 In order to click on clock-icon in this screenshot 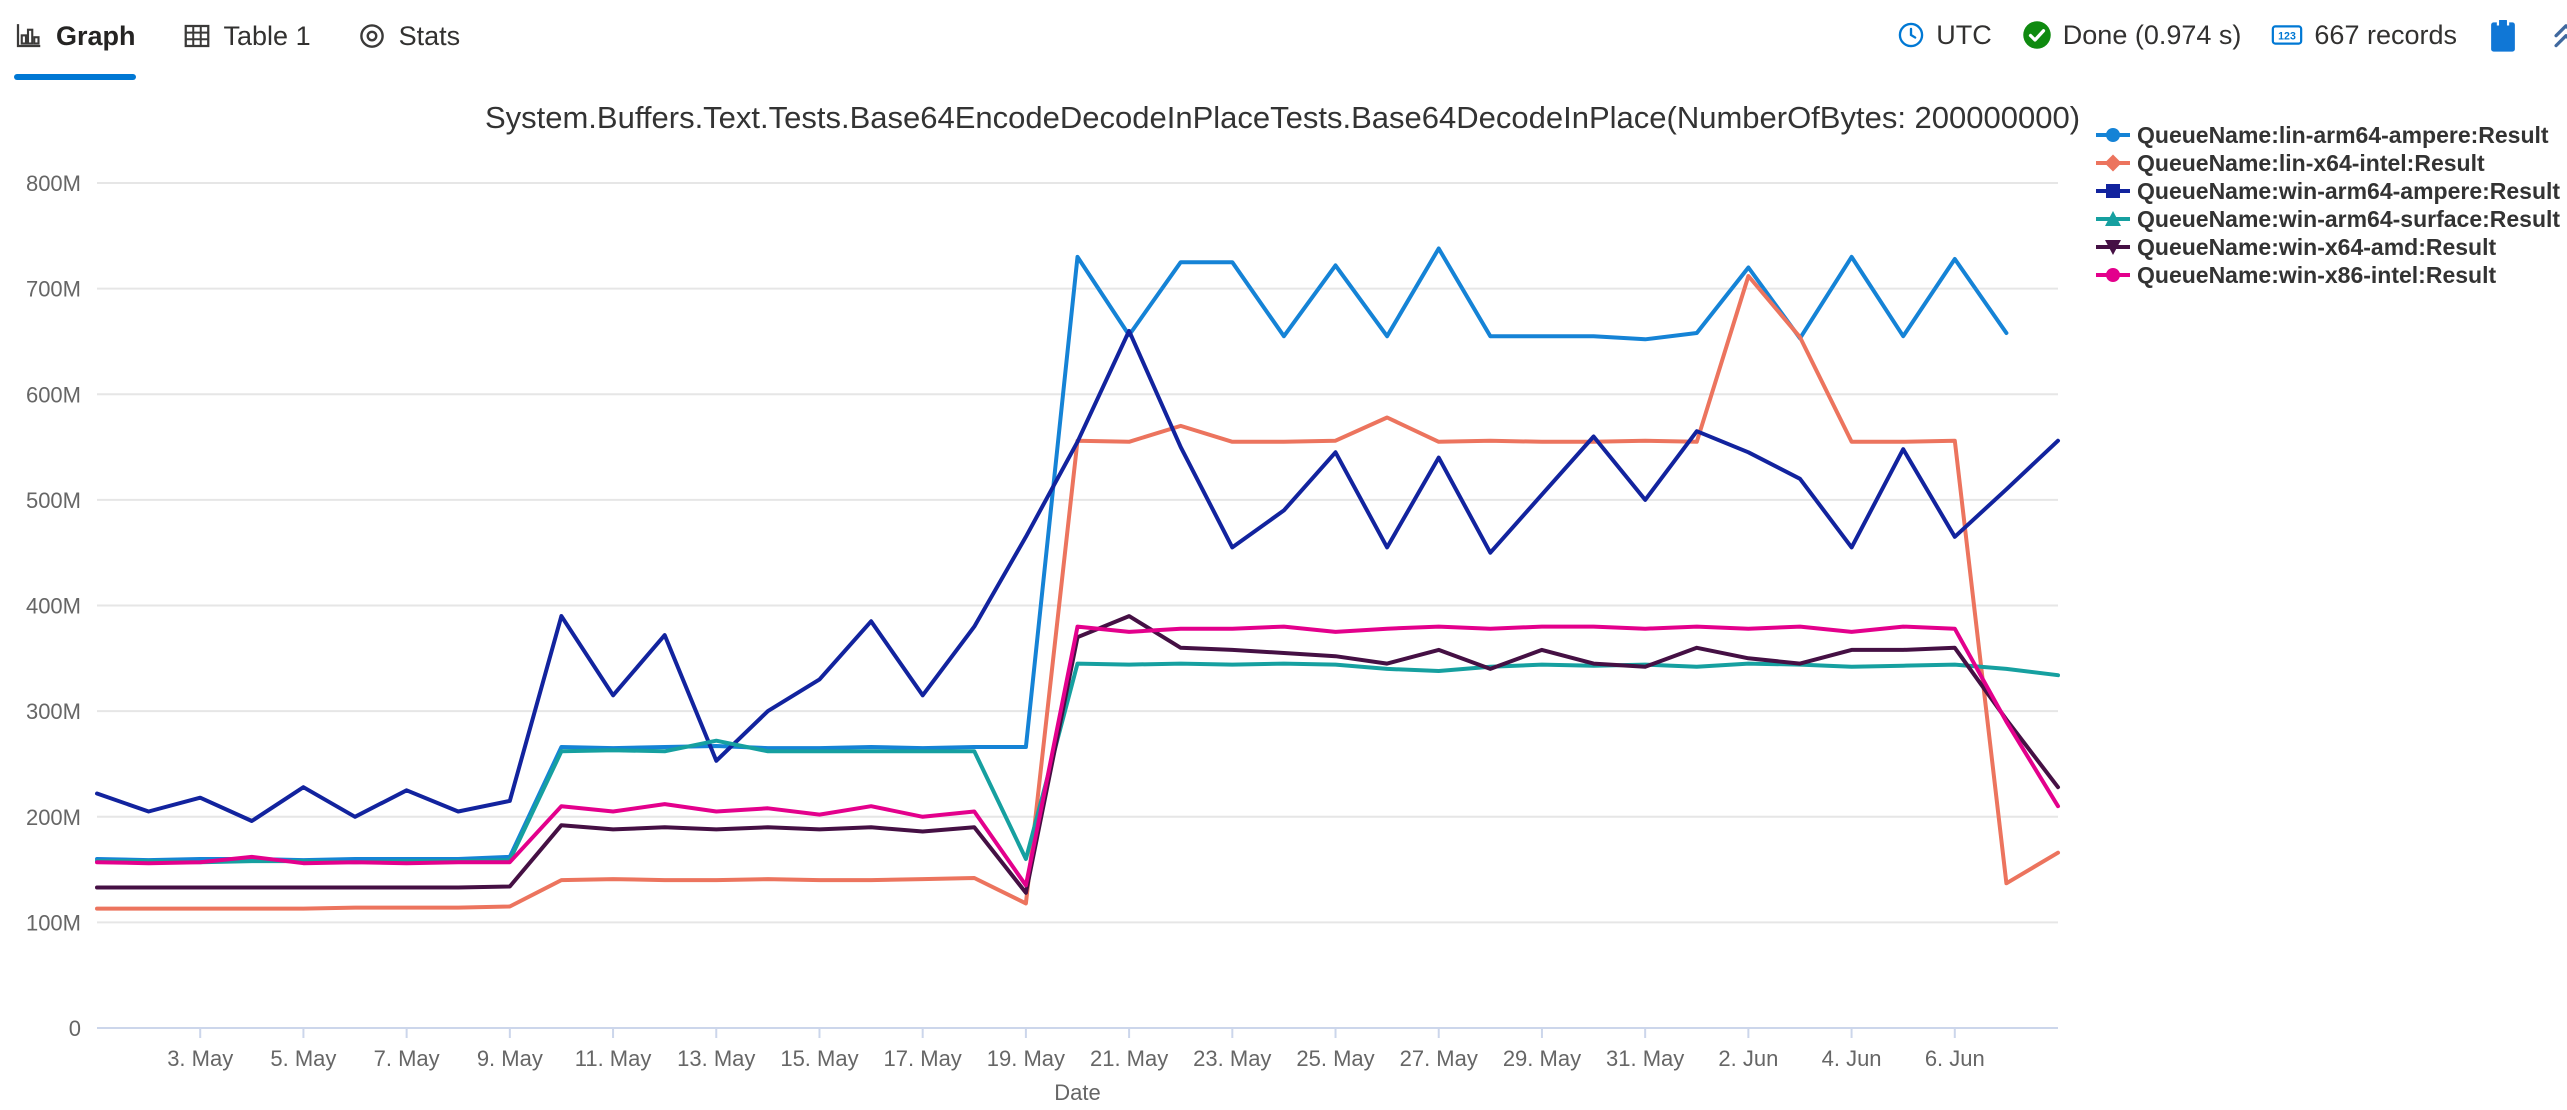, I will do `click(1911, 35)`.